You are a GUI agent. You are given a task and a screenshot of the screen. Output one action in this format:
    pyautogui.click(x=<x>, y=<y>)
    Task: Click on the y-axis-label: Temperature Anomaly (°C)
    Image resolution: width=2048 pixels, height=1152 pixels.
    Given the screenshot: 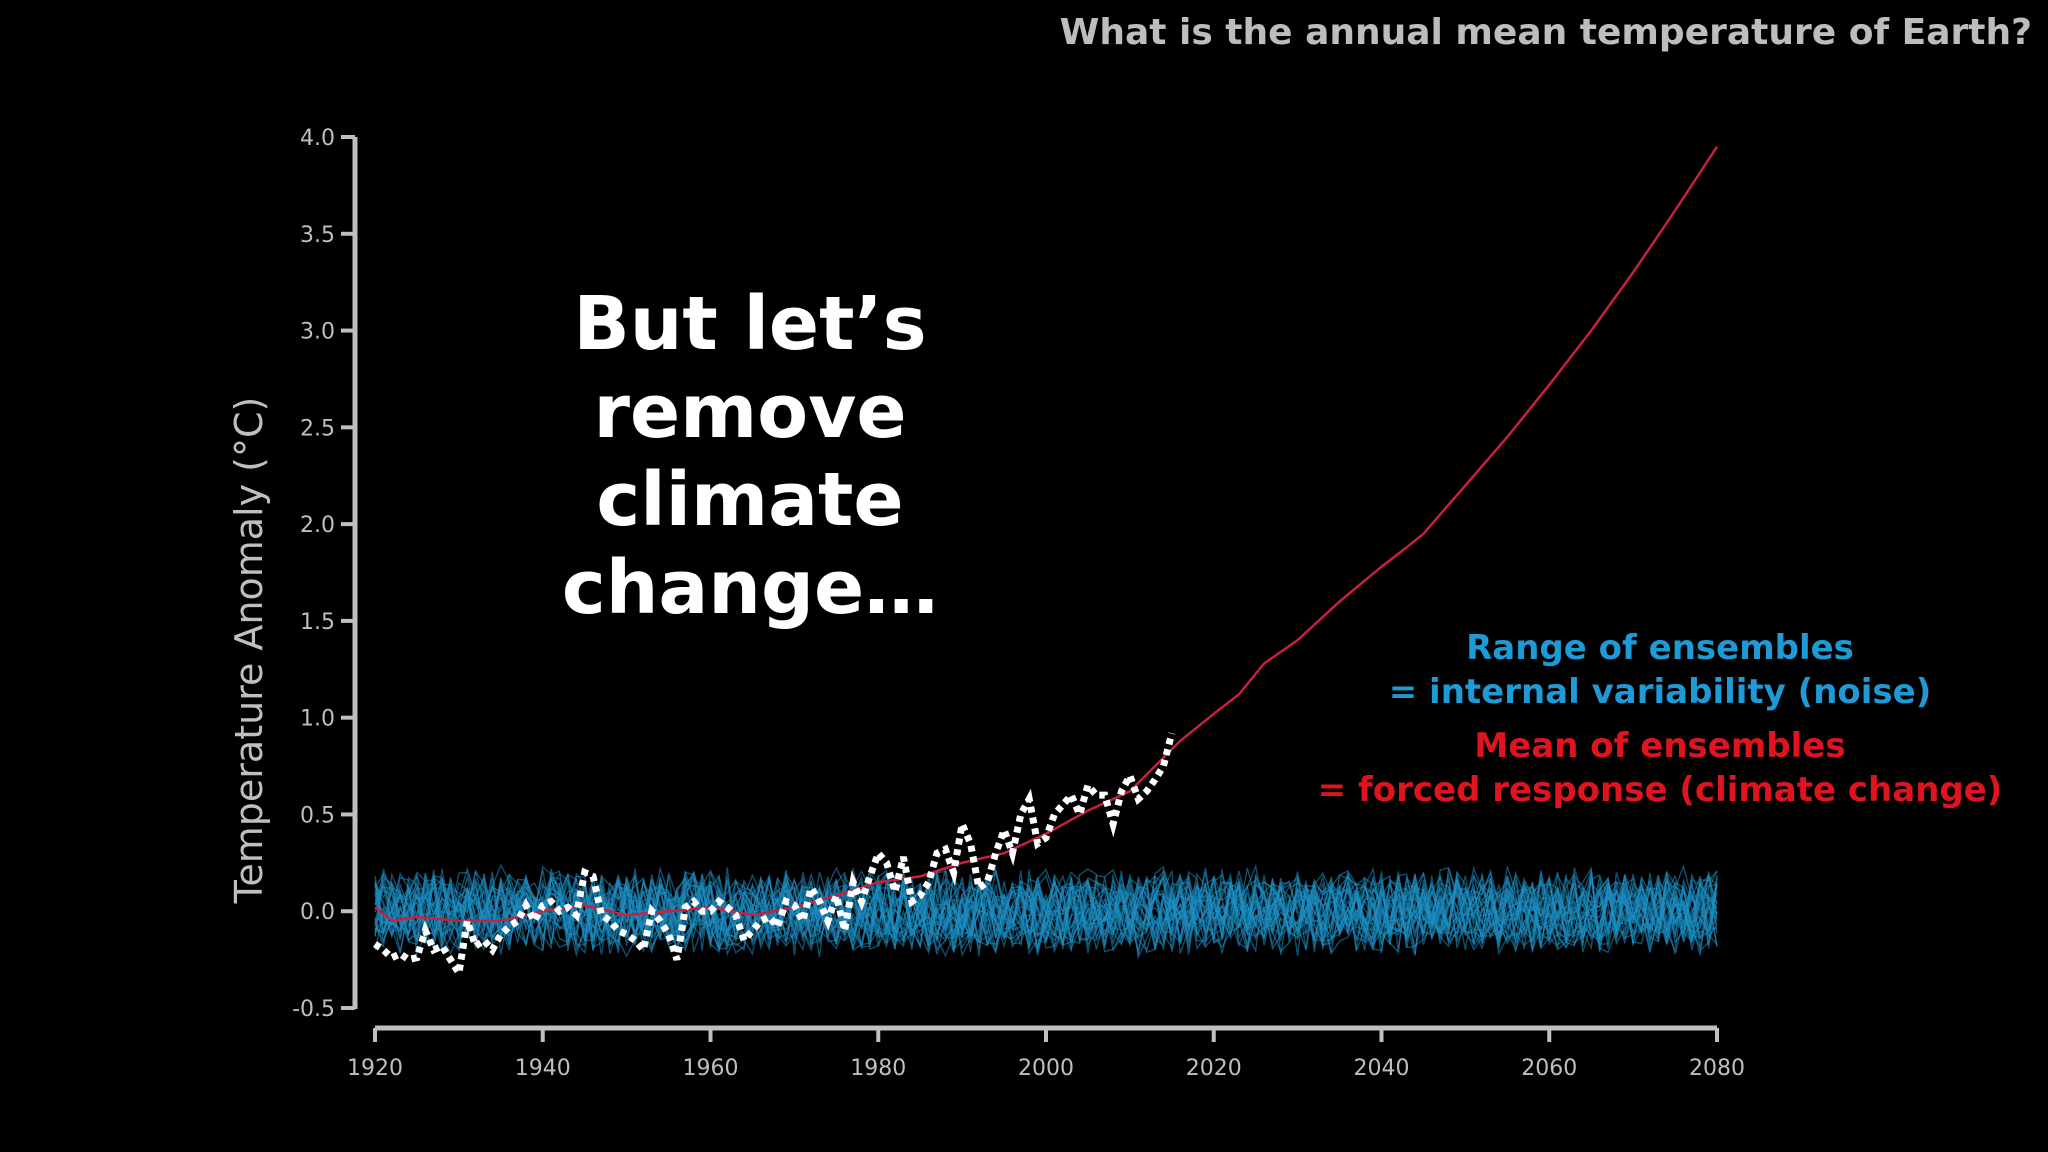 What is the action you would take?
    pyautogui.click(x=249, y=651)
    